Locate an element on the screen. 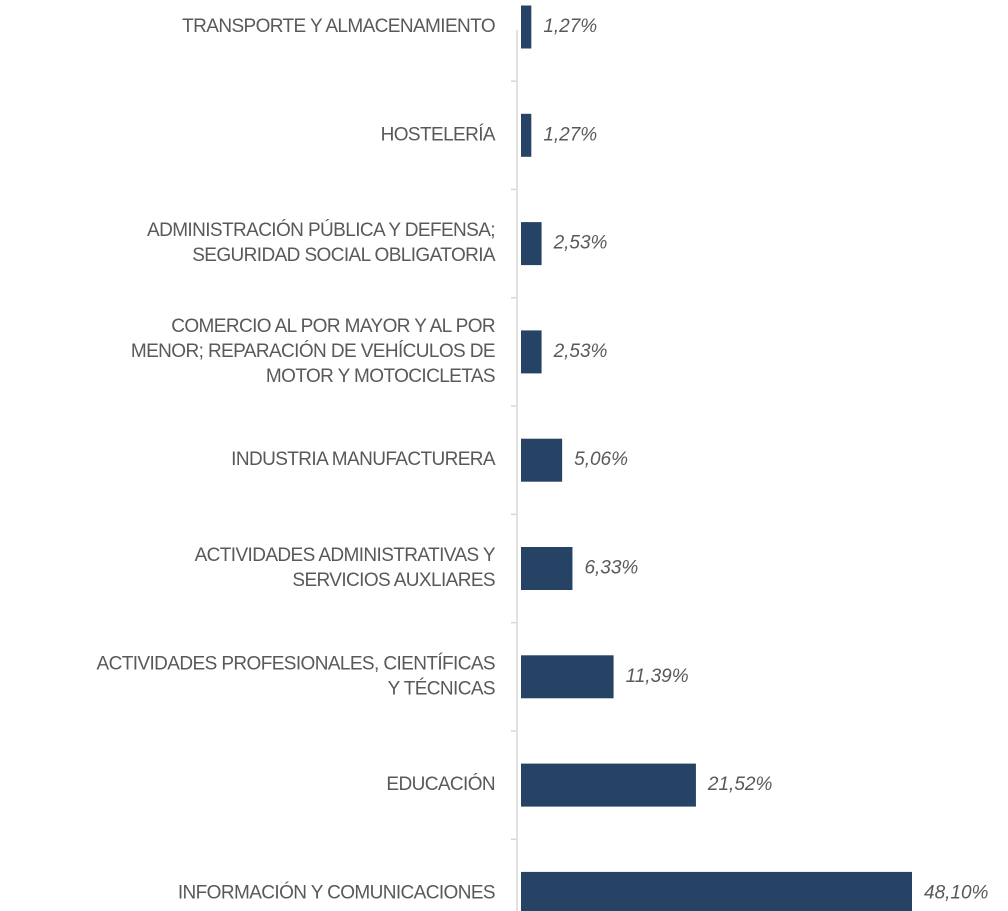 This screenshot has height=911, width=1008. category-label: MOTOR Y MOTOCICLETAS is located at coordinates (380, 376).